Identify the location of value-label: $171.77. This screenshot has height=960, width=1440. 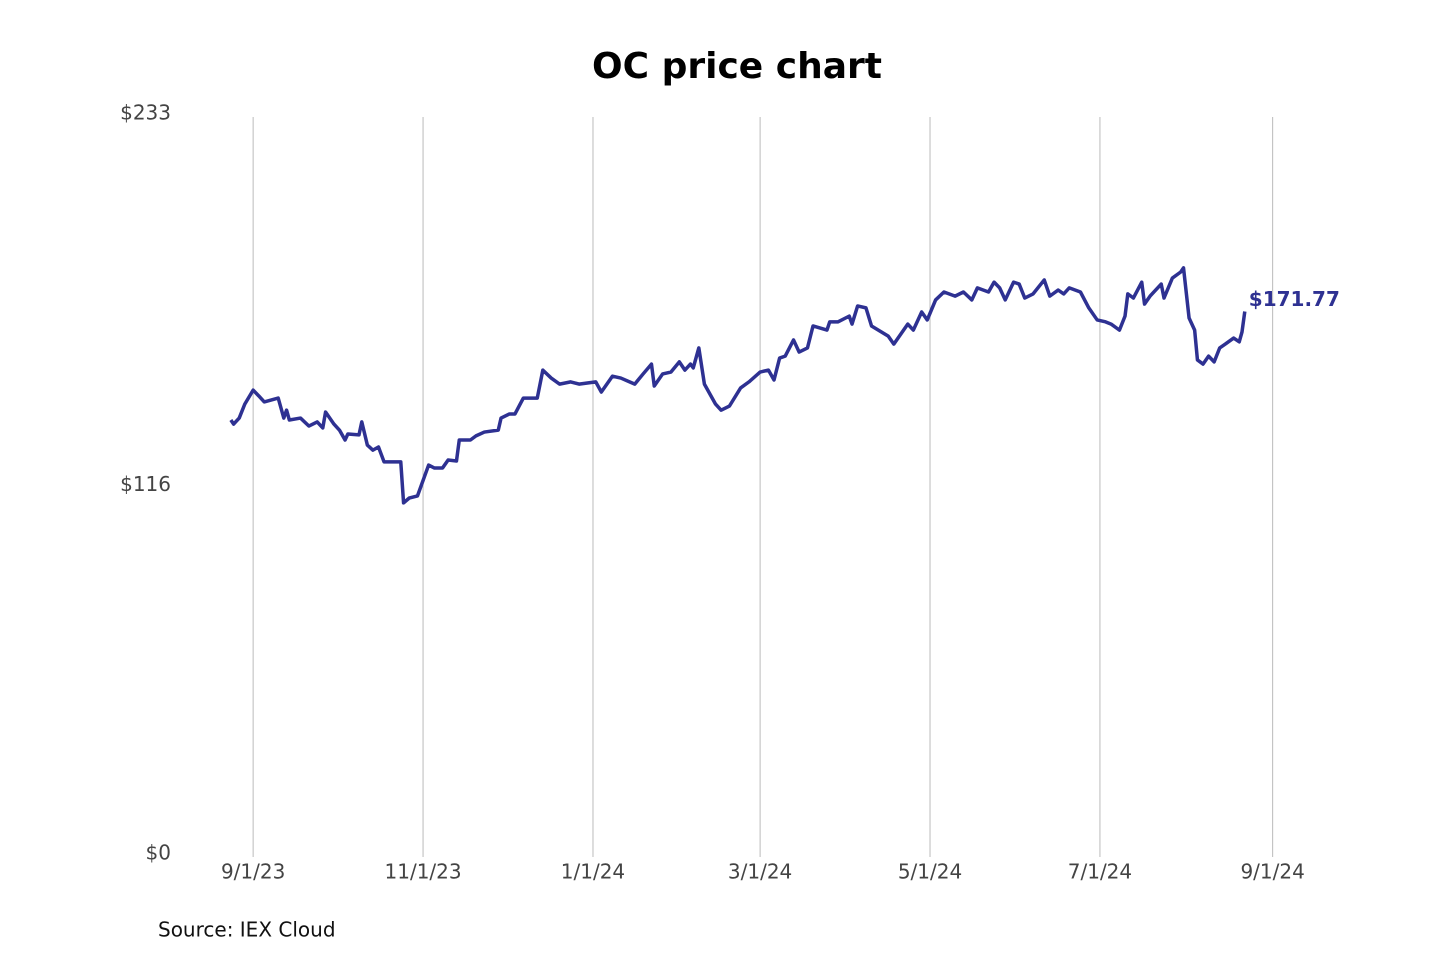
(1294, 299).